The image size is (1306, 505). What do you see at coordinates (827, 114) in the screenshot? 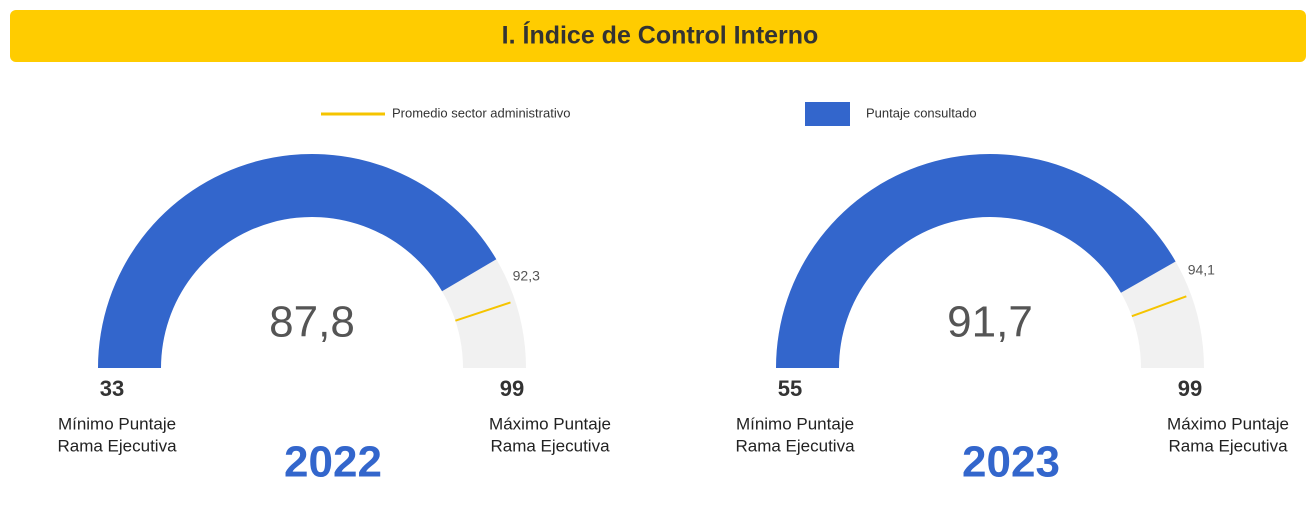
I see `legend-swatch` at bounding box center [827, 114].